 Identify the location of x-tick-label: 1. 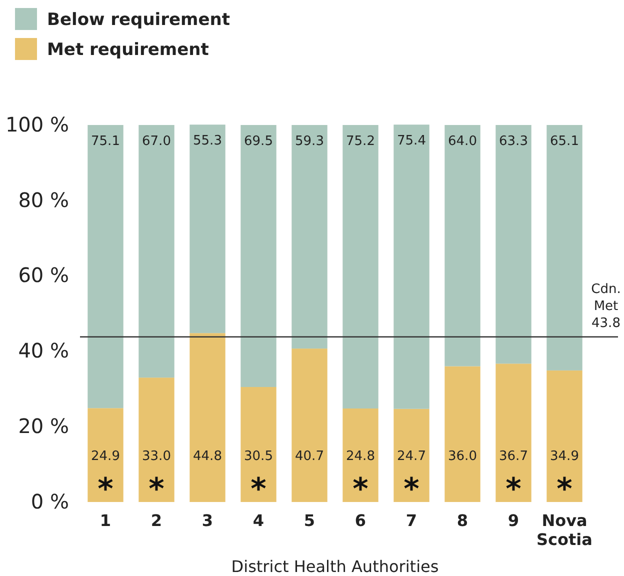
(106, 520).